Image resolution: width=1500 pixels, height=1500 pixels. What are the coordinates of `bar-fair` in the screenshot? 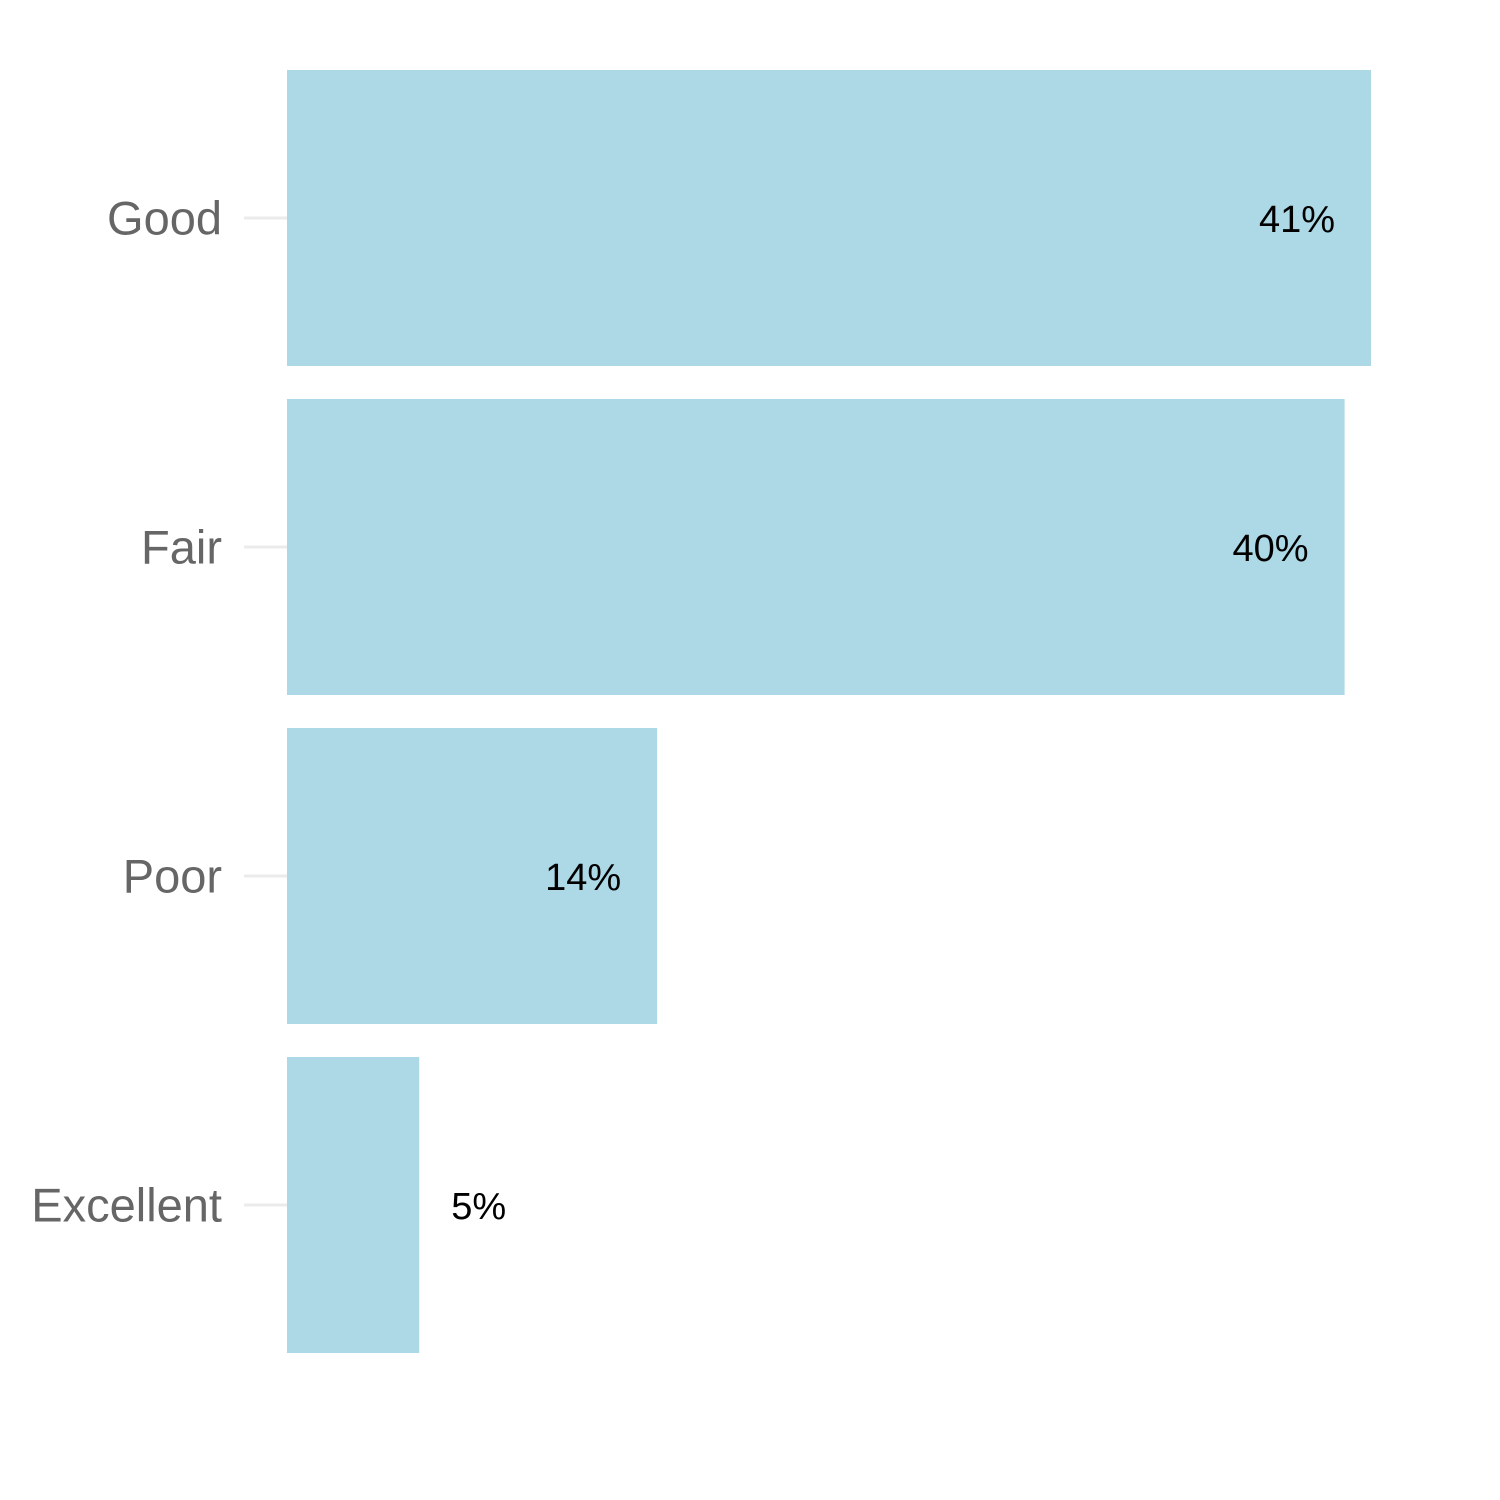 It's located at (816, 547).